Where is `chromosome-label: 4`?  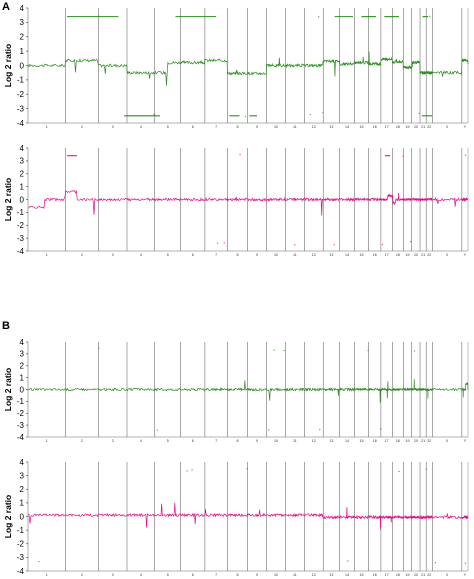 chromosome-label: 4 is located at coordinates (141, 255).